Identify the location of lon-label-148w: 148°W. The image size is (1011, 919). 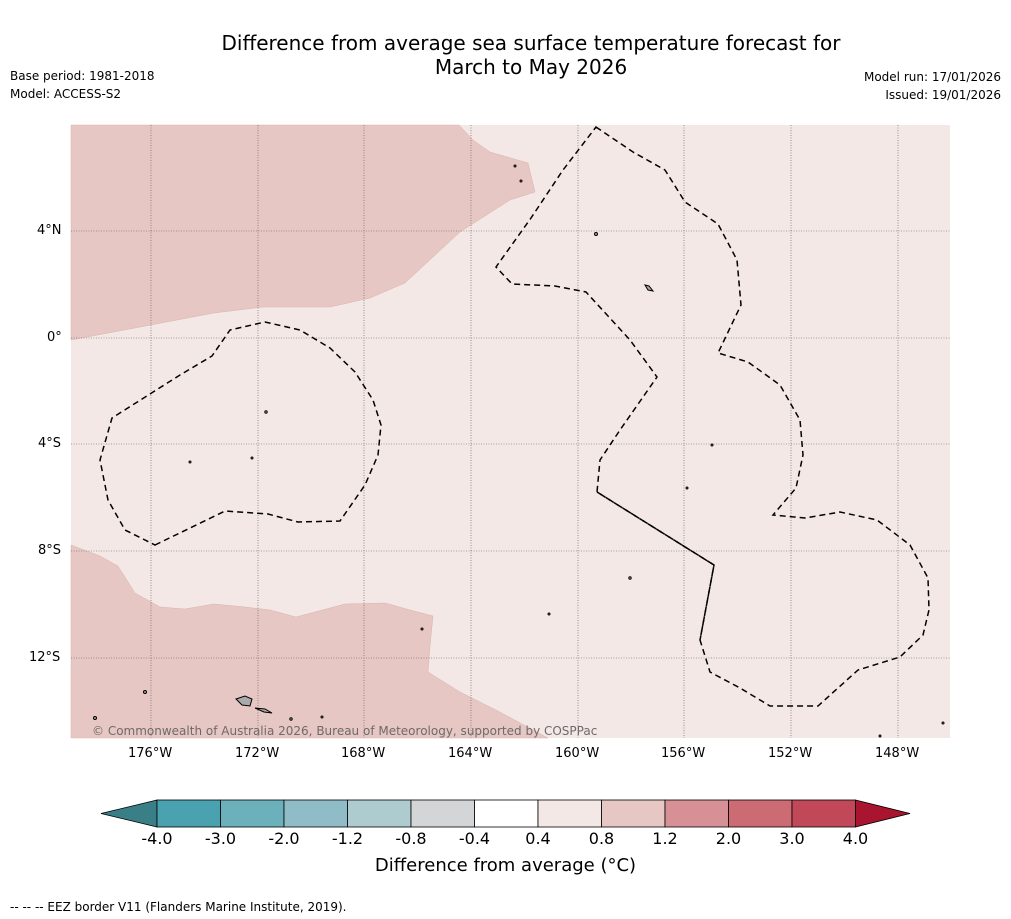
(897, 753).